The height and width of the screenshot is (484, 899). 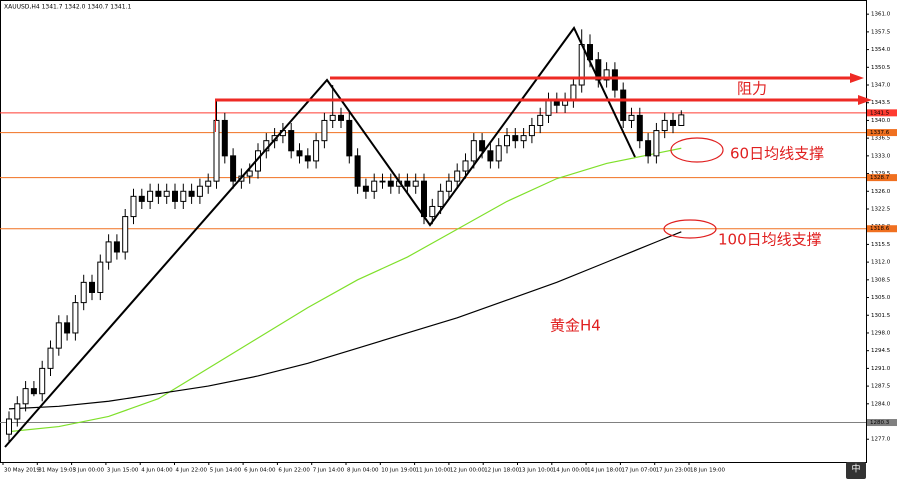 I want to click on x-tick-label: 17 Jun 23:00, so click(x=673, y=471).